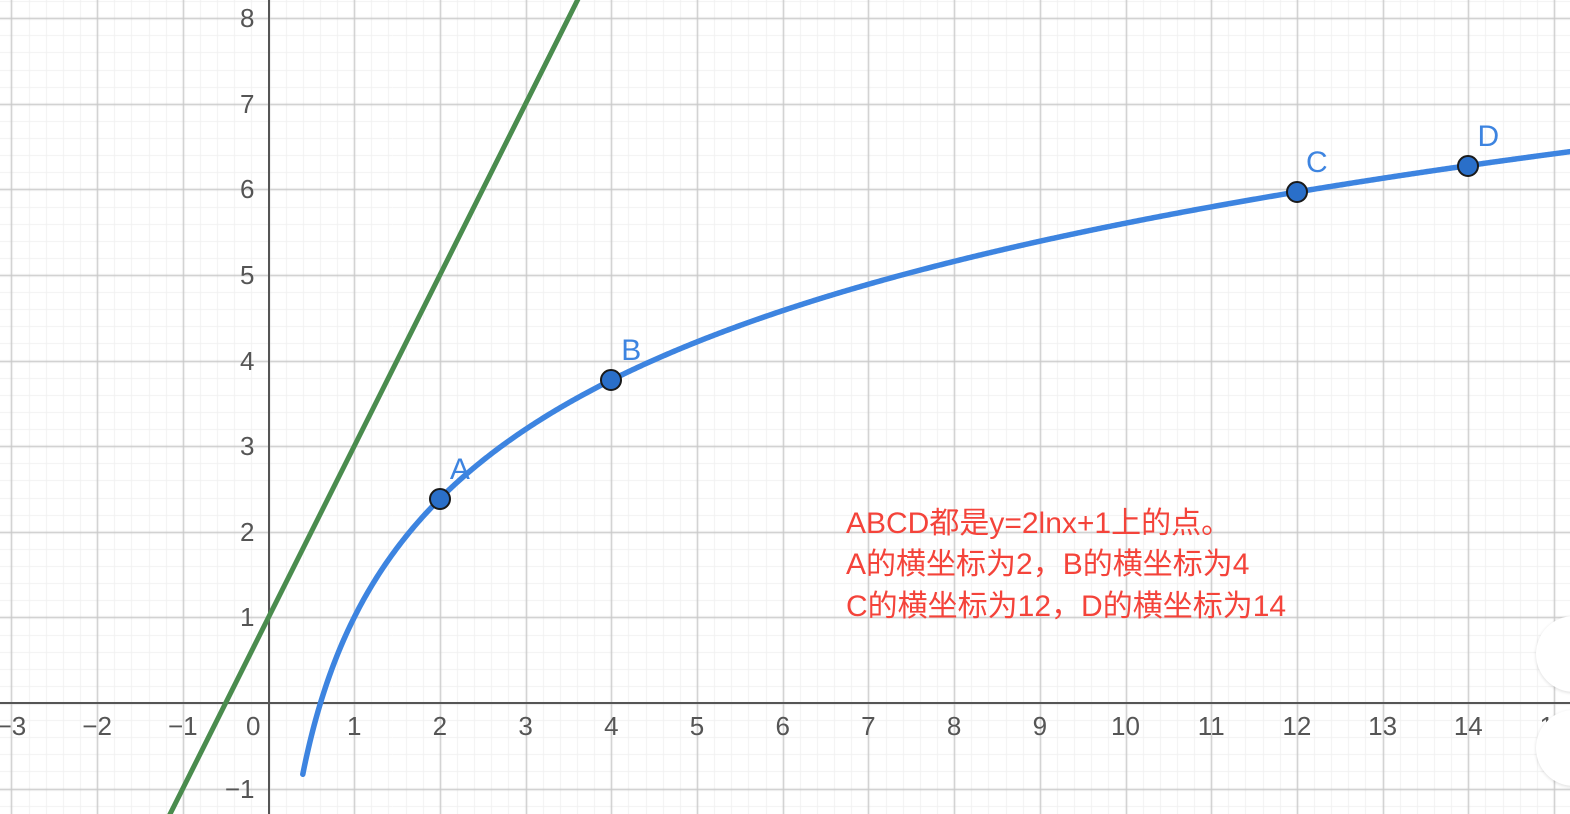  Describe the element at coordinates (785, 703) in the screenshot. I see `x-axis` at that location.